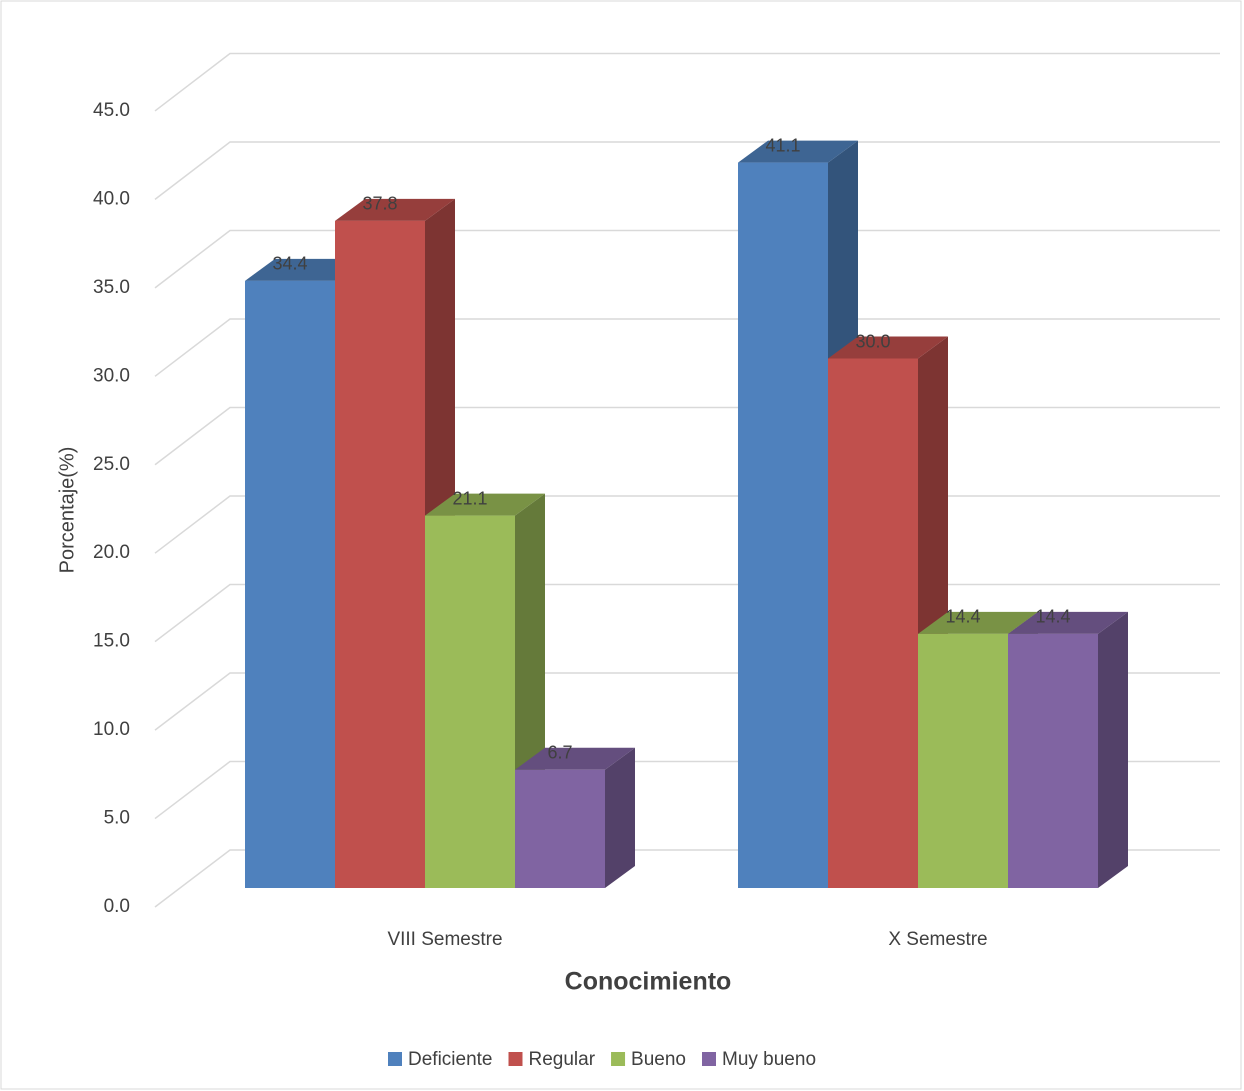 The image size is (1244, 1091). I want to click on y-tick-label: 5.0, so click(117, 818).